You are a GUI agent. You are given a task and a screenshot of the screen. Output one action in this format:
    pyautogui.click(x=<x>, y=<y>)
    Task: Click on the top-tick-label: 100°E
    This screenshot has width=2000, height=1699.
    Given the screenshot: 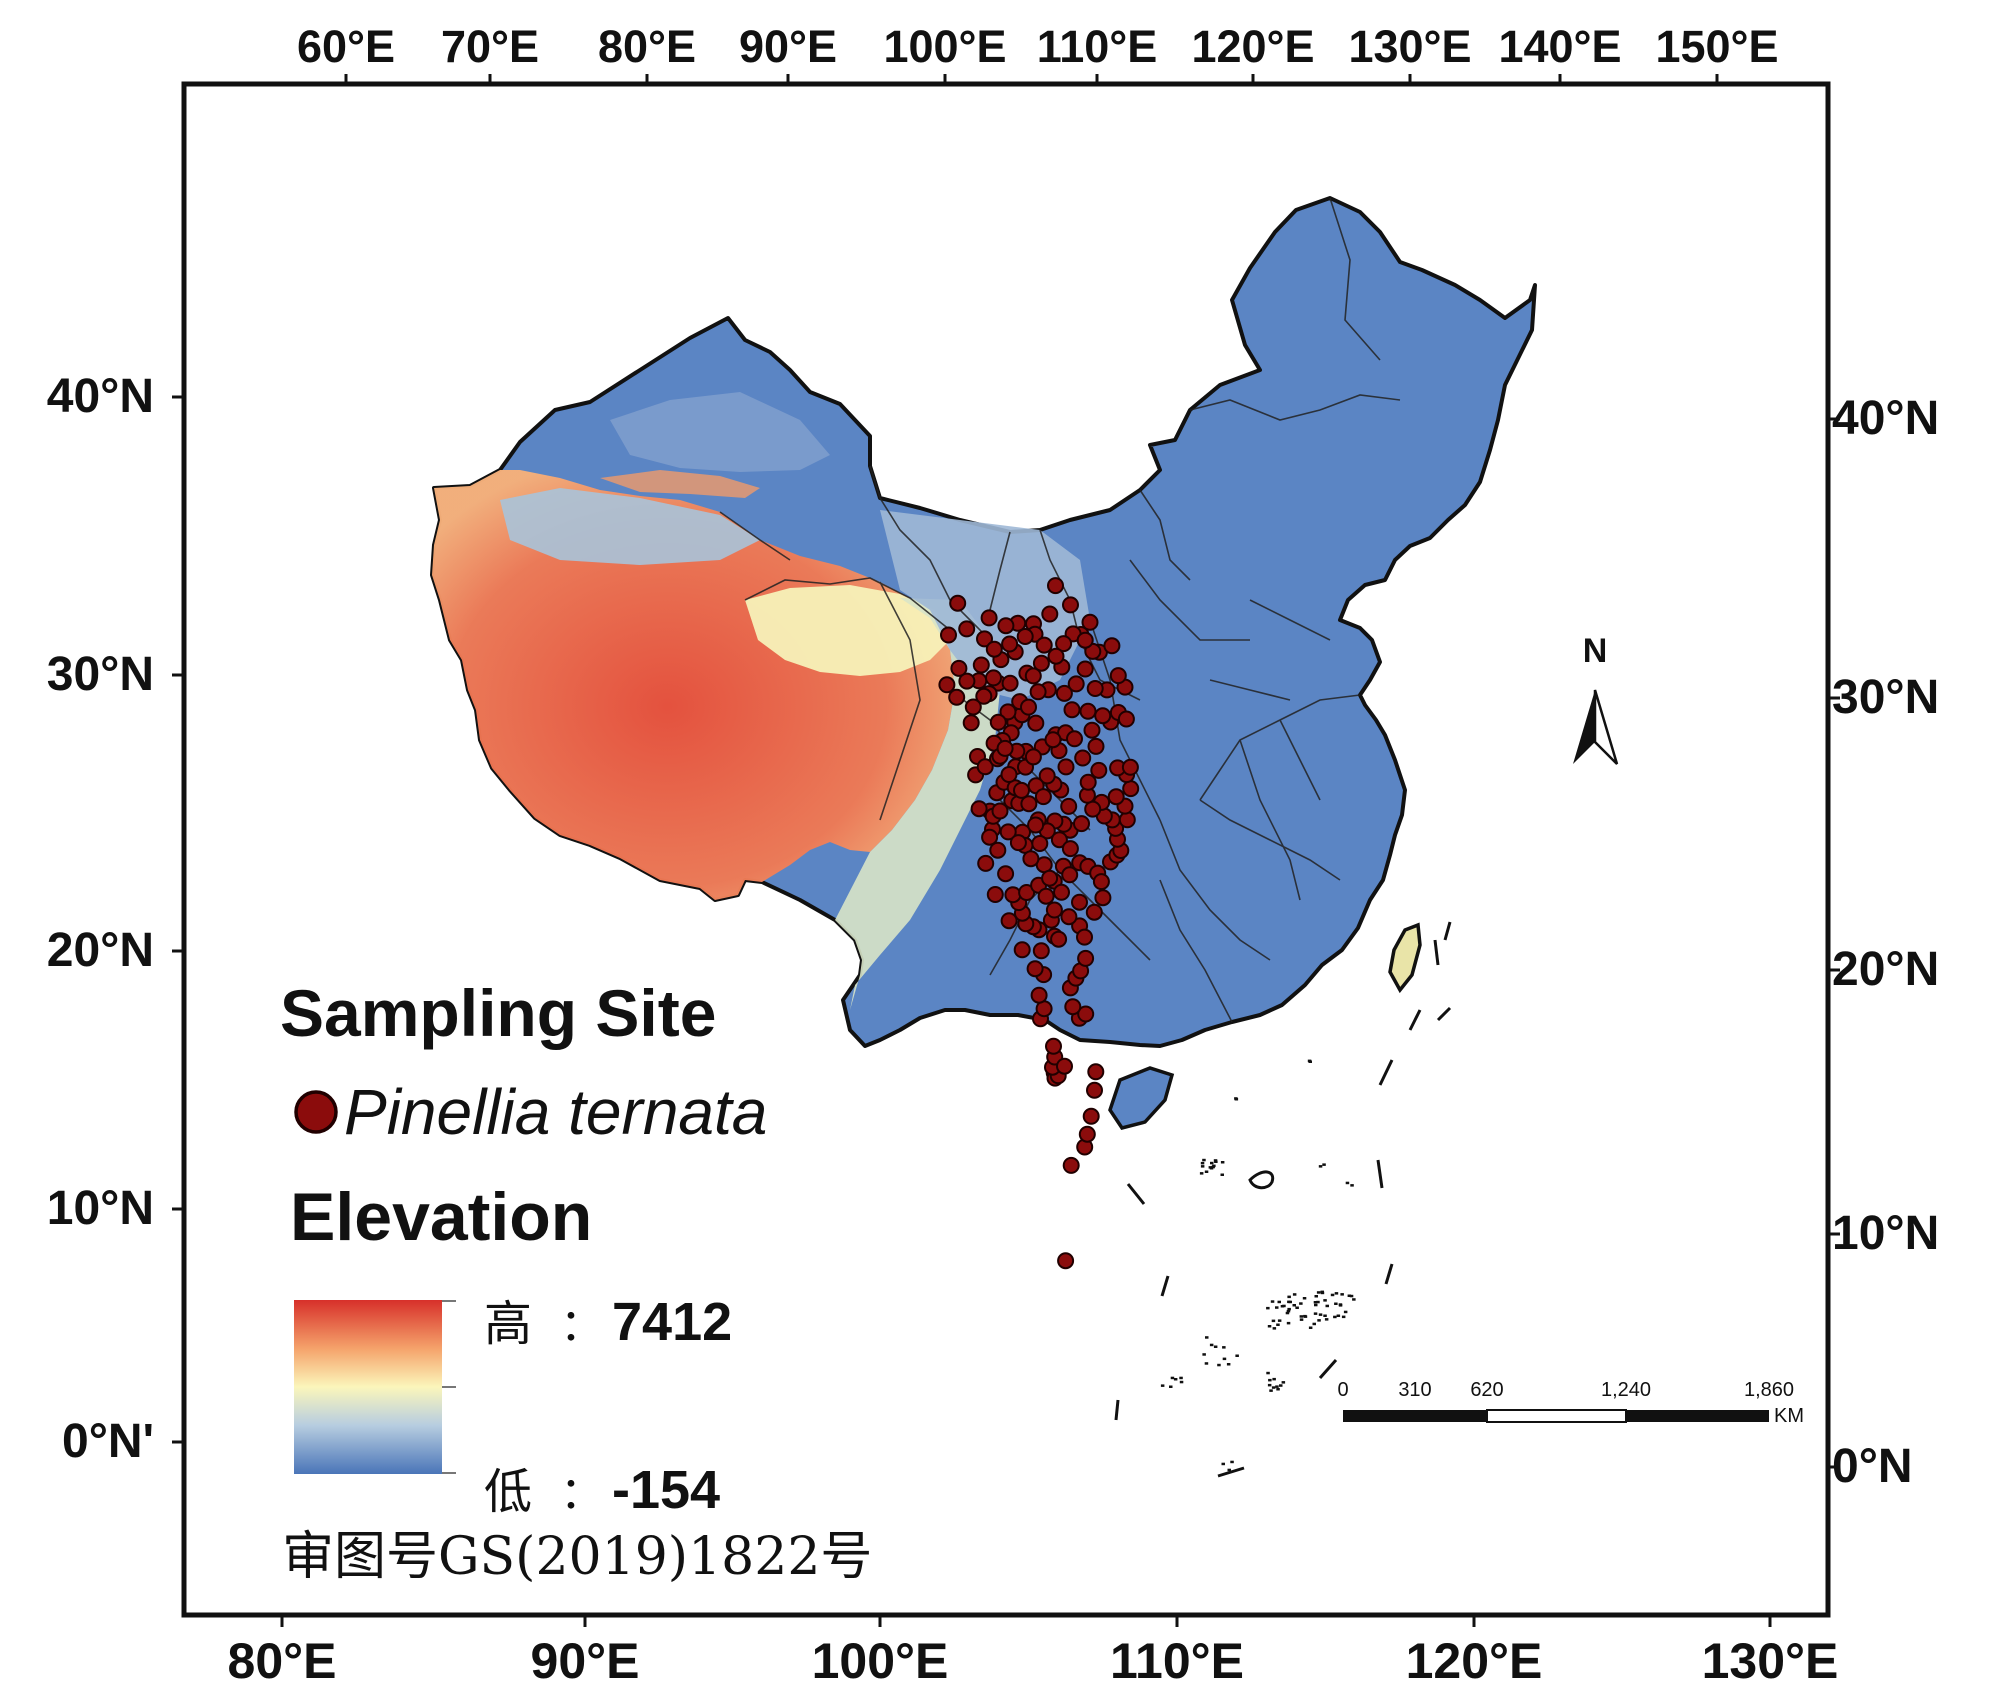 What is the action you would take?
    pyautogui.click(x=944, y=46)
    